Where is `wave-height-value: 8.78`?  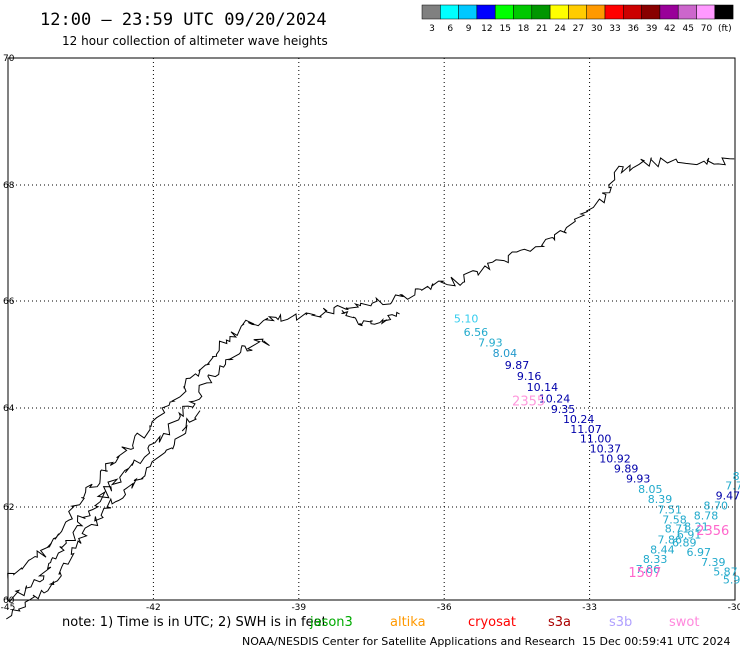
wave-height-value: 8.78 is located at coordinates (706, 516).